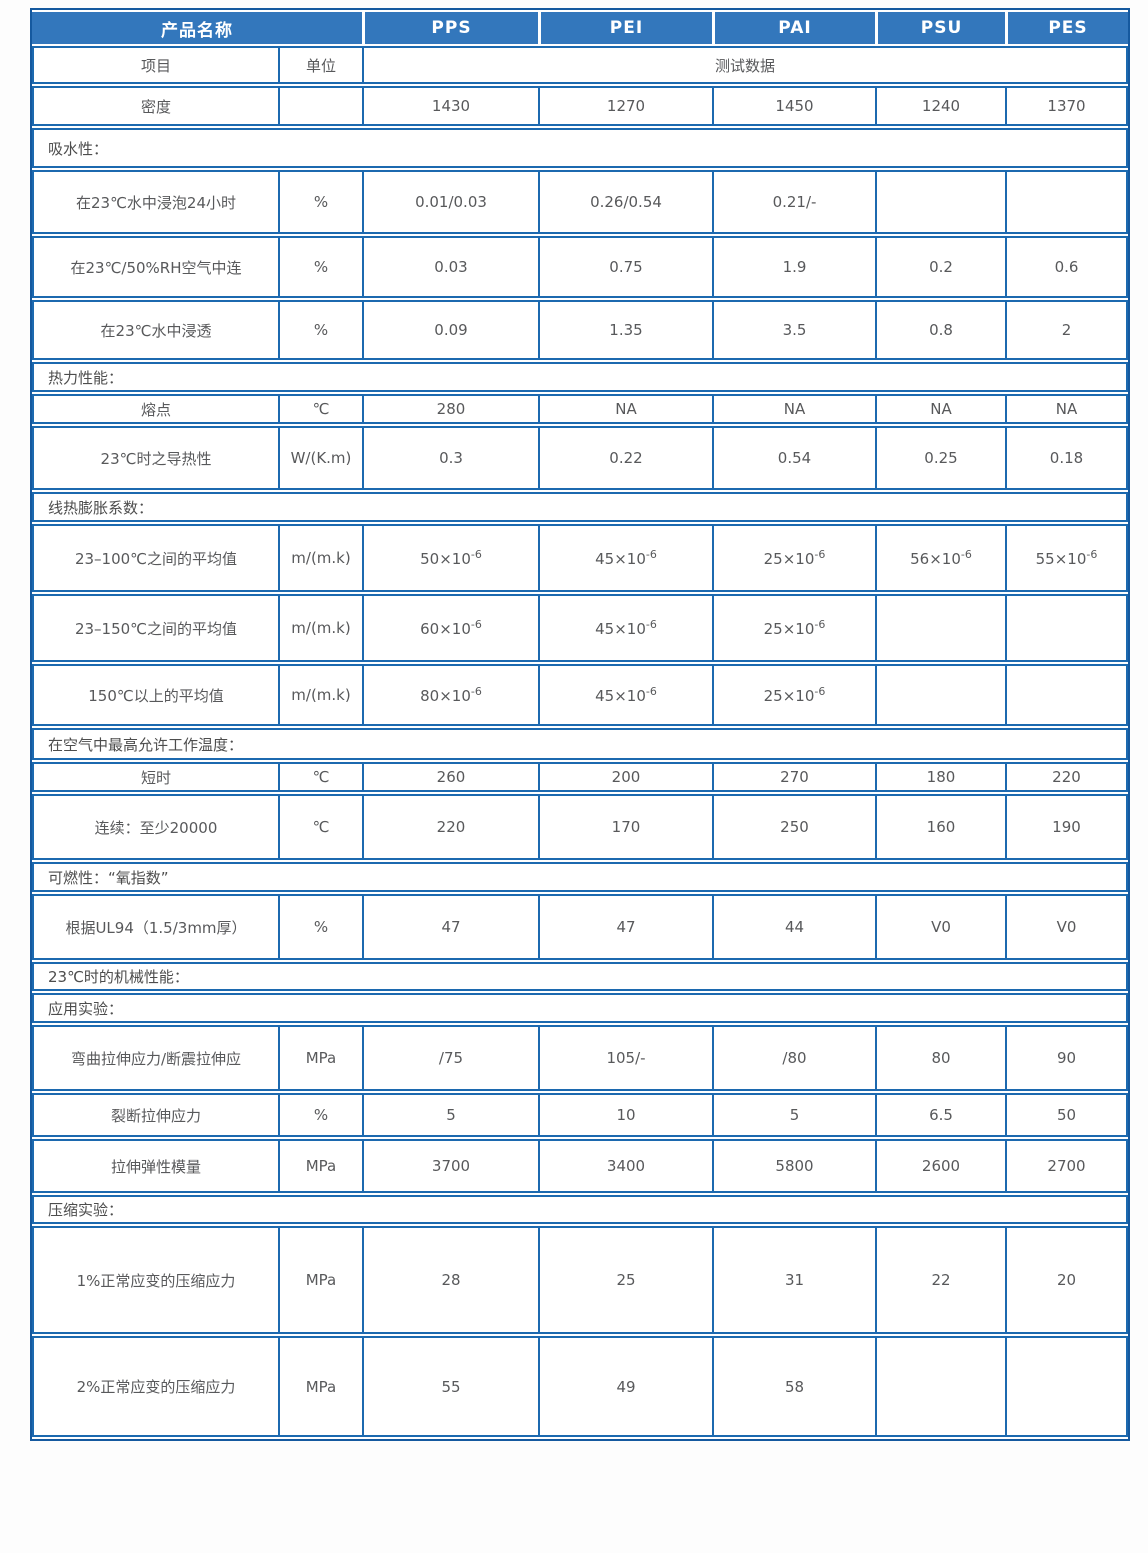  What do you see at coordinates (625, 330) in the screenshot?
I see `value-cell: 1.35` at bounding box center [625, 330].